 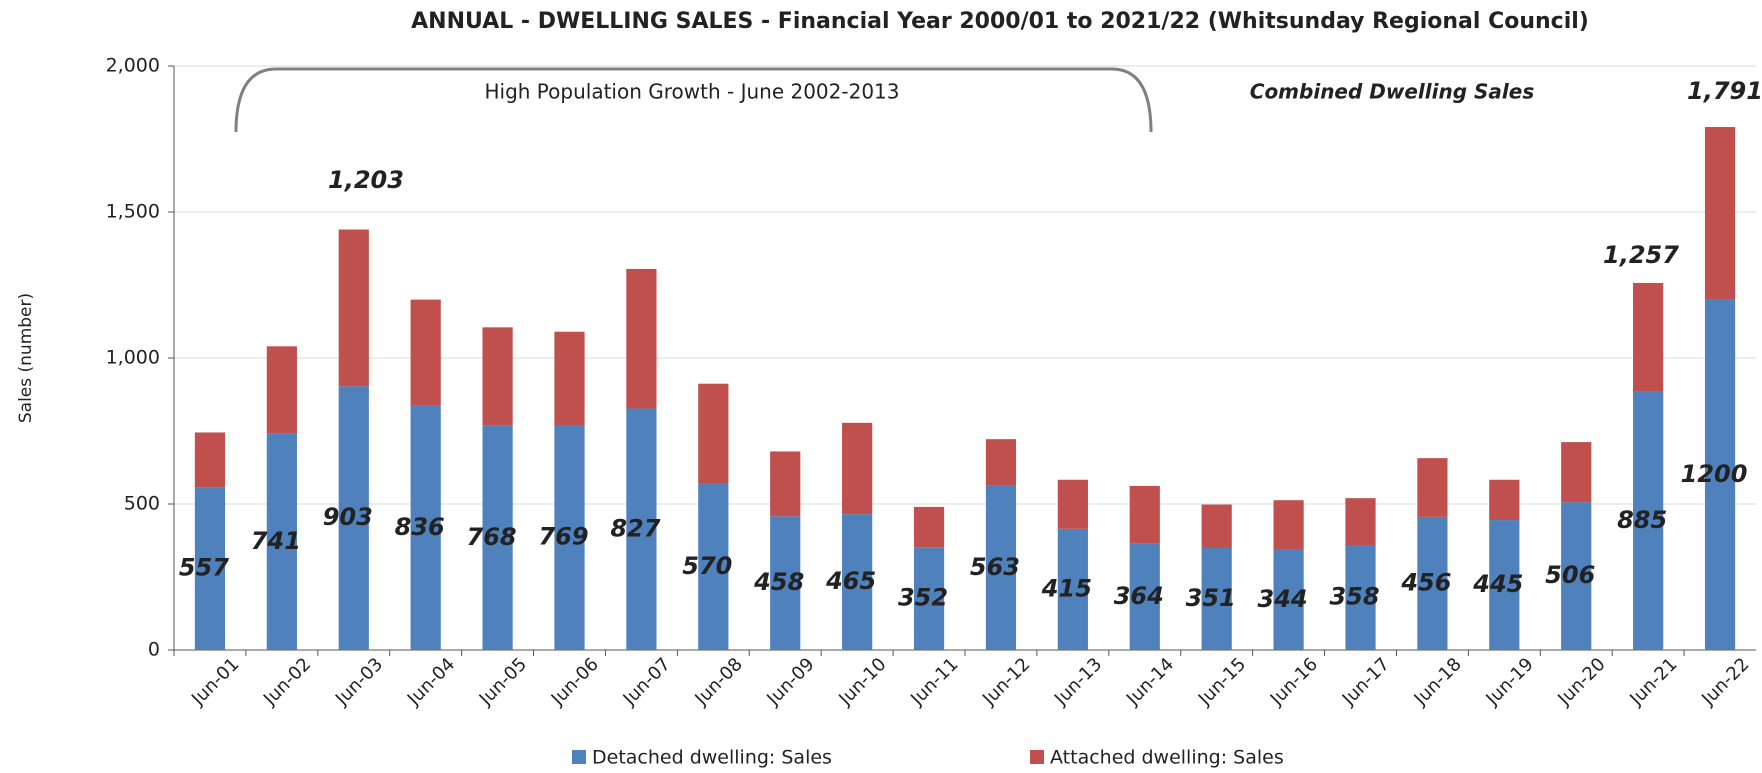 I want to click on x-tick-label: Jun-08, so click(x=718, y=682).